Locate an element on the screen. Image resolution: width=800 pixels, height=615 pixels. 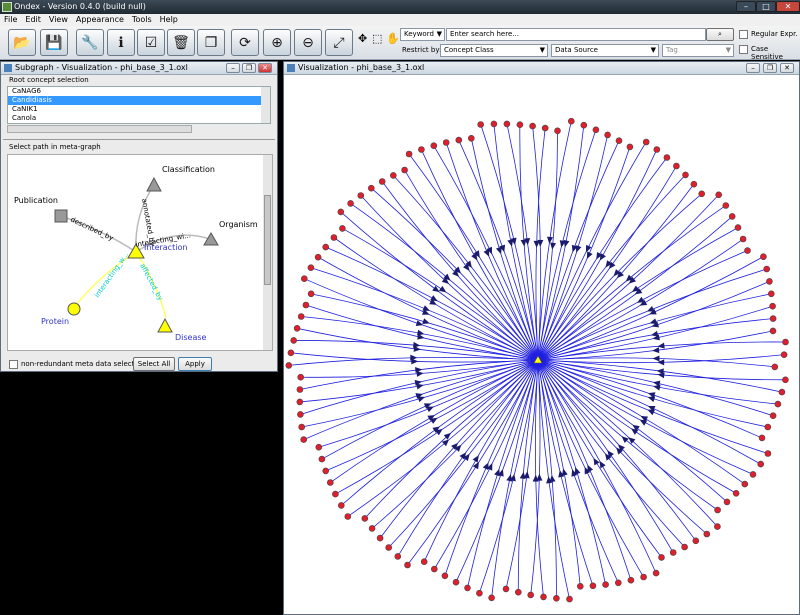
wrench-button: 🔧 is located at coordinates (90, 42).